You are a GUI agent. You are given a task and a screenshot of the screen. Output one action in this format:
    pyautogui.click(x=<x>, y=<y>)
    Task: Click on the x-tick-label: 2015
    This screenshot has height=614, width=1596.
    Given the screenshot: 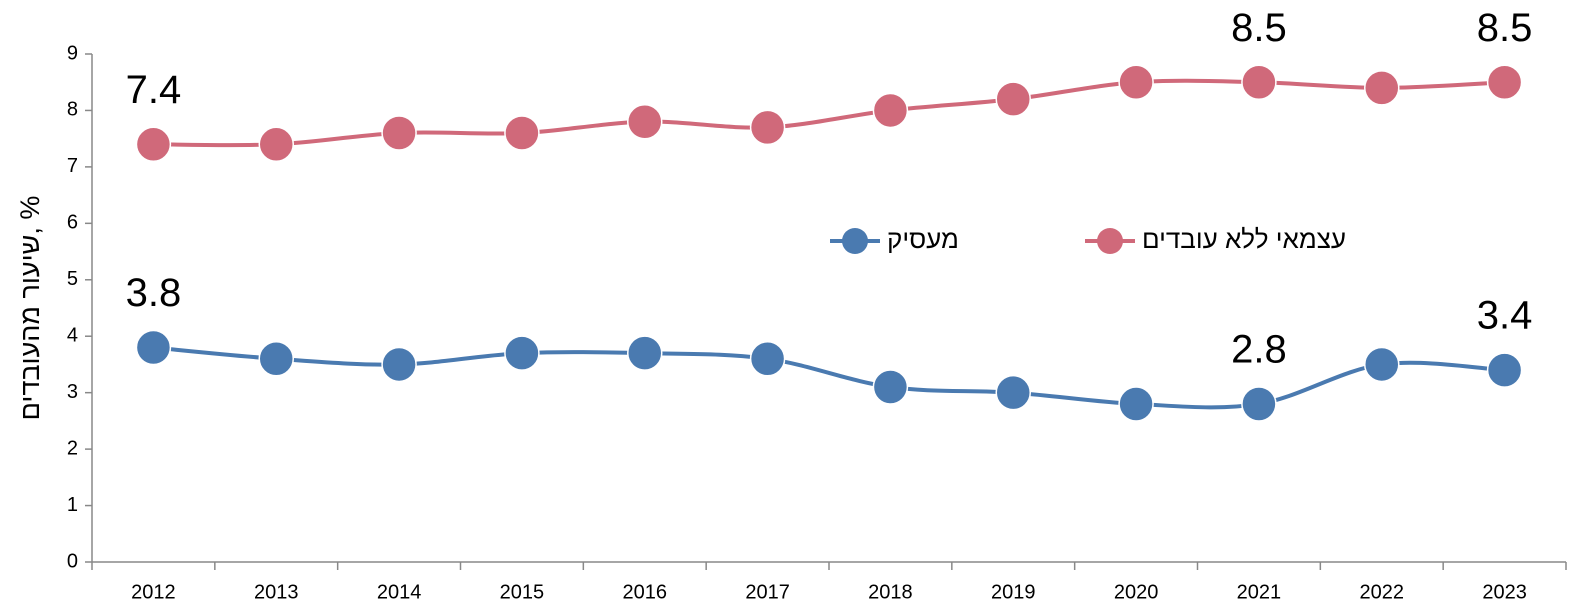 What is the action you would take?
    pyautogui.click(x=522, y=592)
    